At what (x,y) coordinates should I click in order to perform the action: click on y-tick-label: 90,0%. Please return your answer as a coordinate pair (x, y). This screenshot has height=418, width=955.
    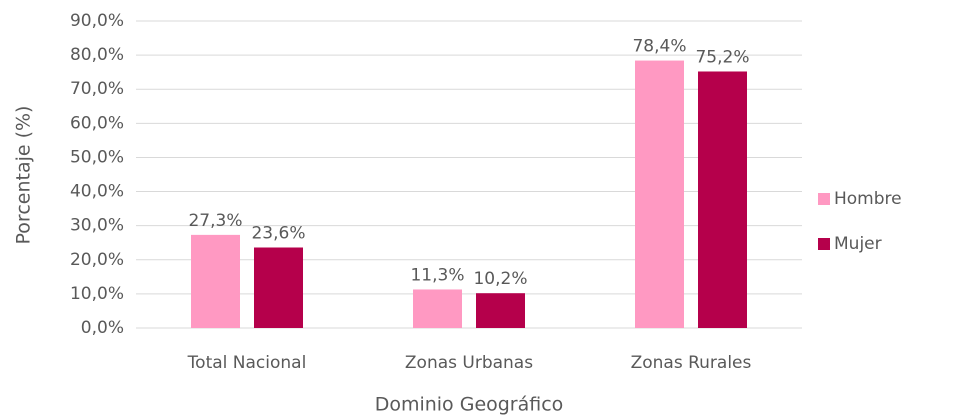
    Looking at the image, I should click on (97, 21).